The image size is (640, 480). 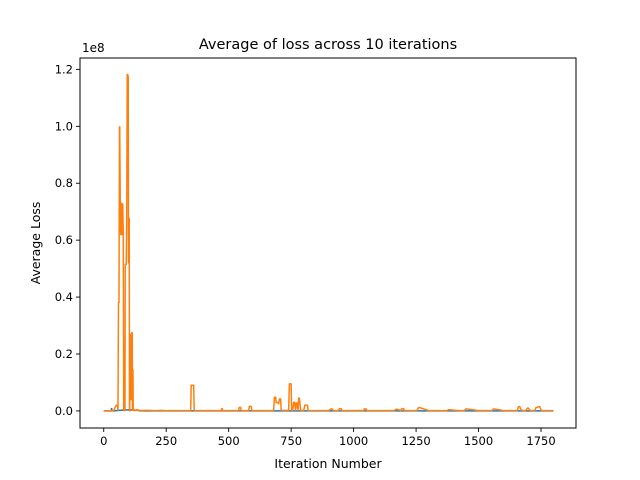 What do you see at coordinates (35, 243) in the screenshot?
I see `y-axis-label: Average Loss` at bounding box center [35, 243].